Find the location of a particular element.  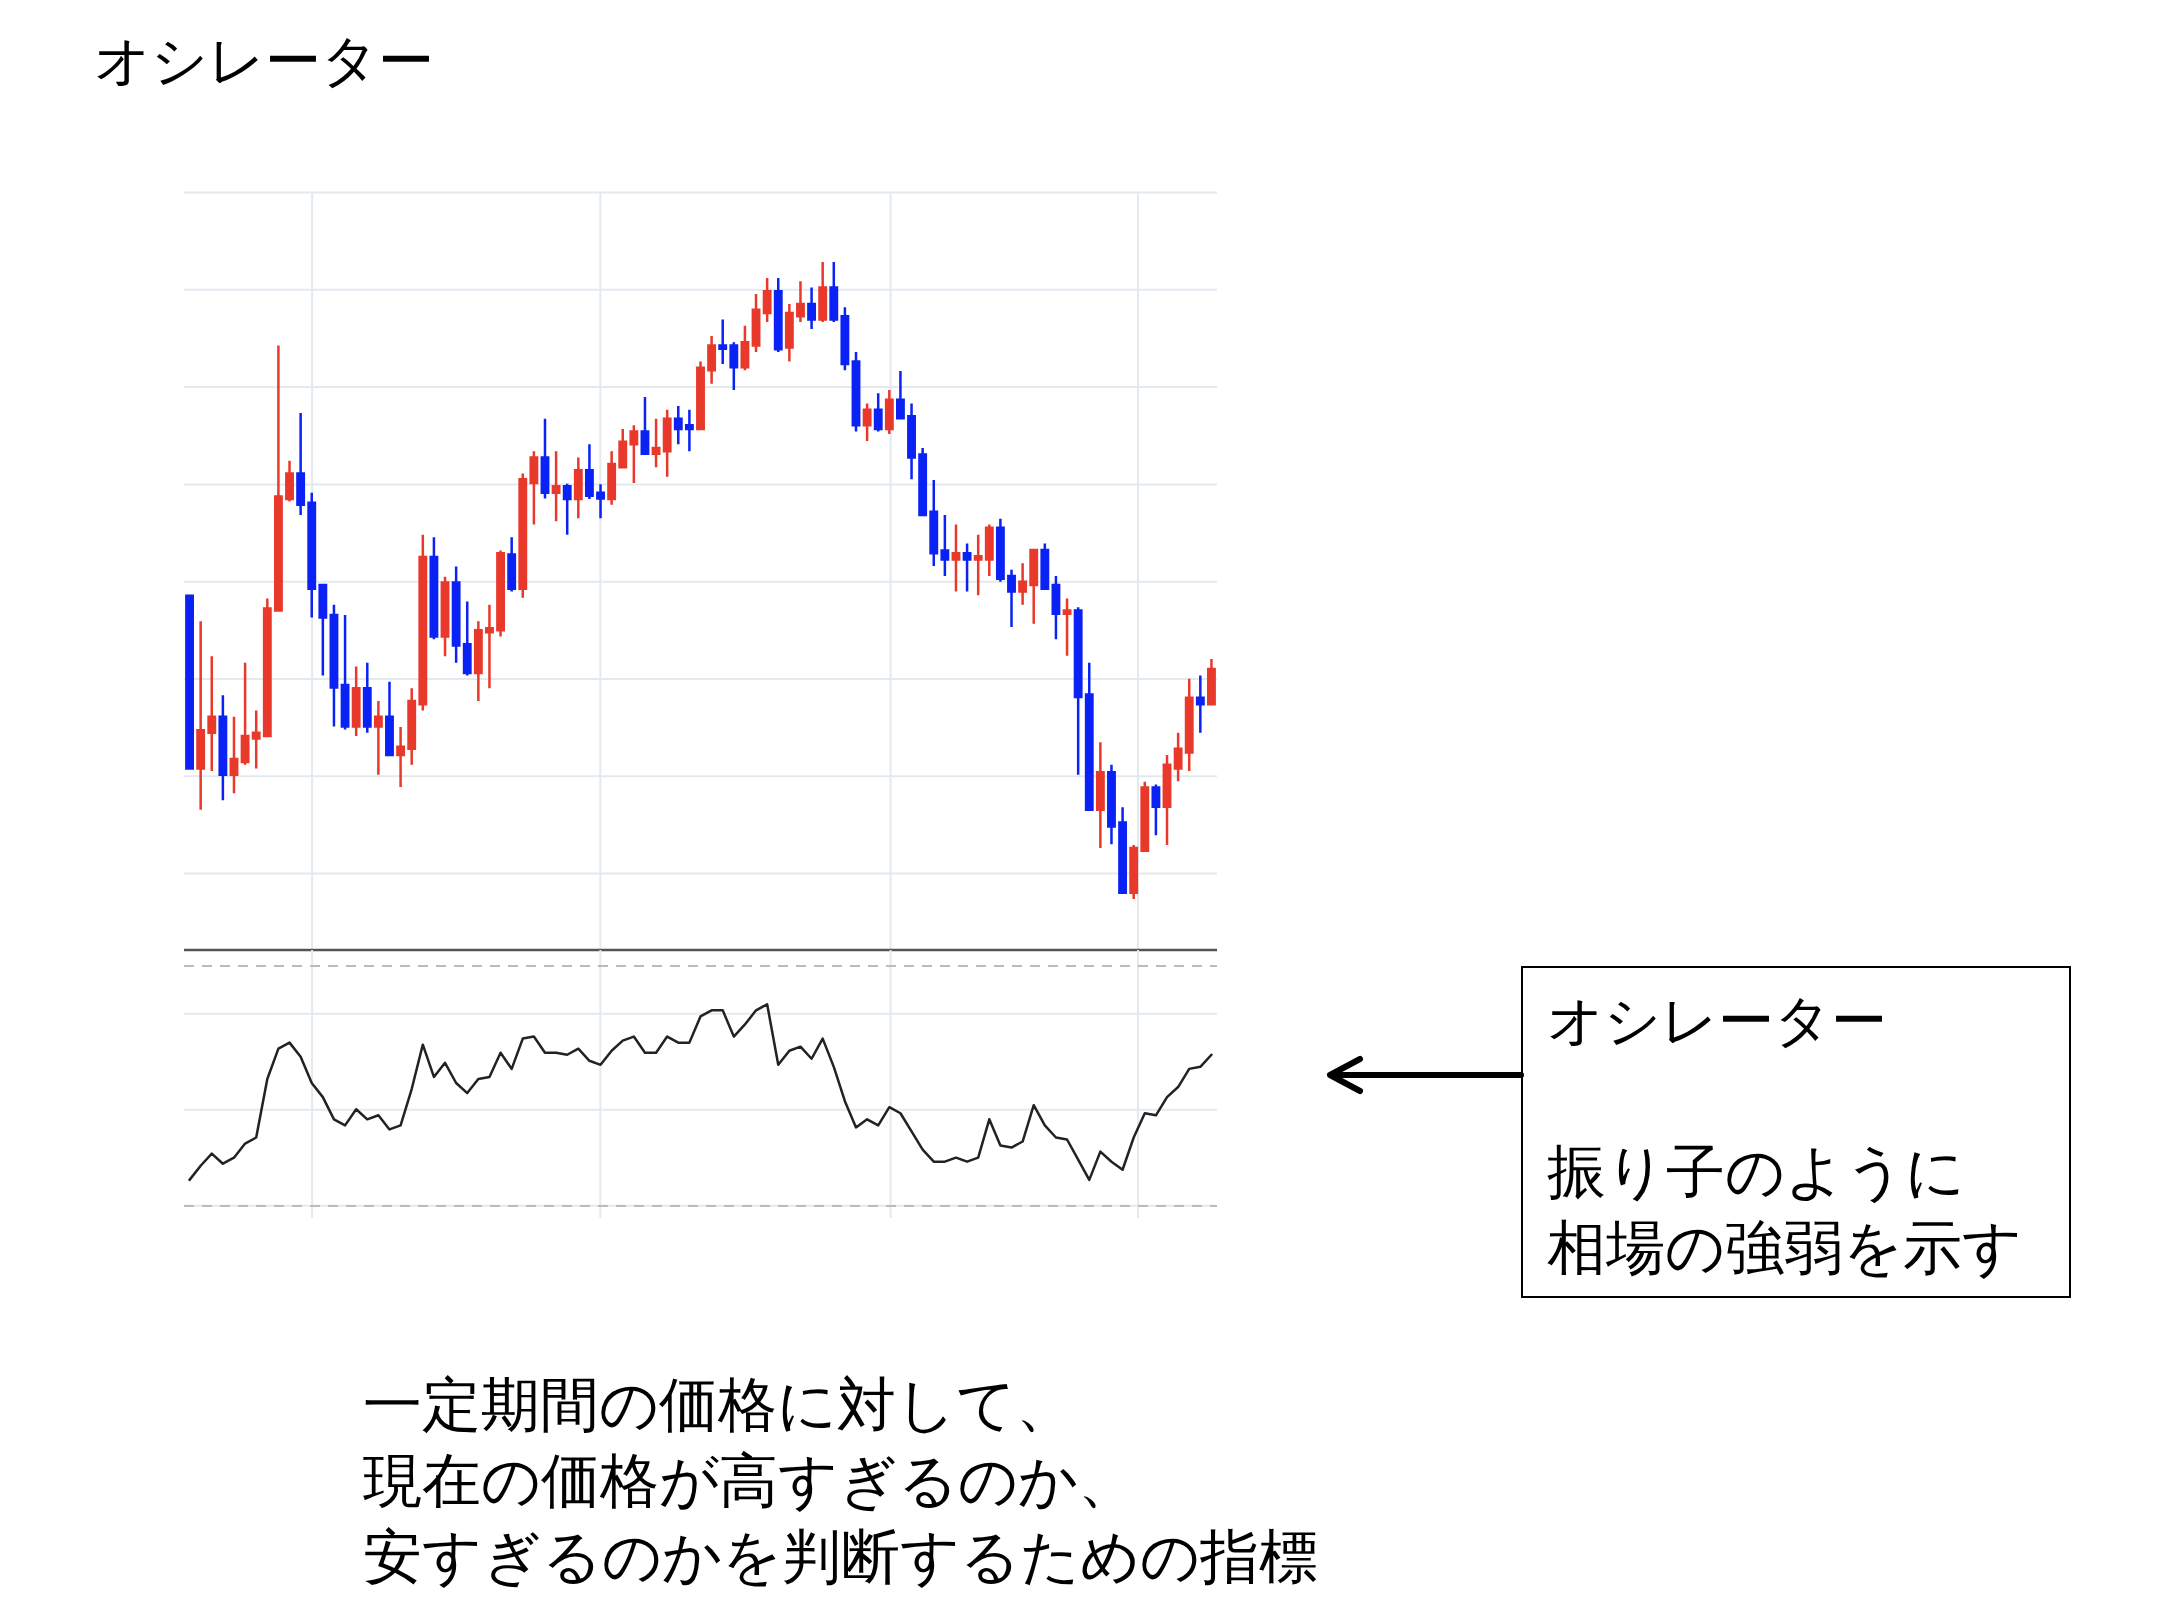

annotation: 一定期間の価格に対して、現在の価格が高すぎるのか、安すぎるのかを判断するための指標 is located at coordinates (840, 1481).